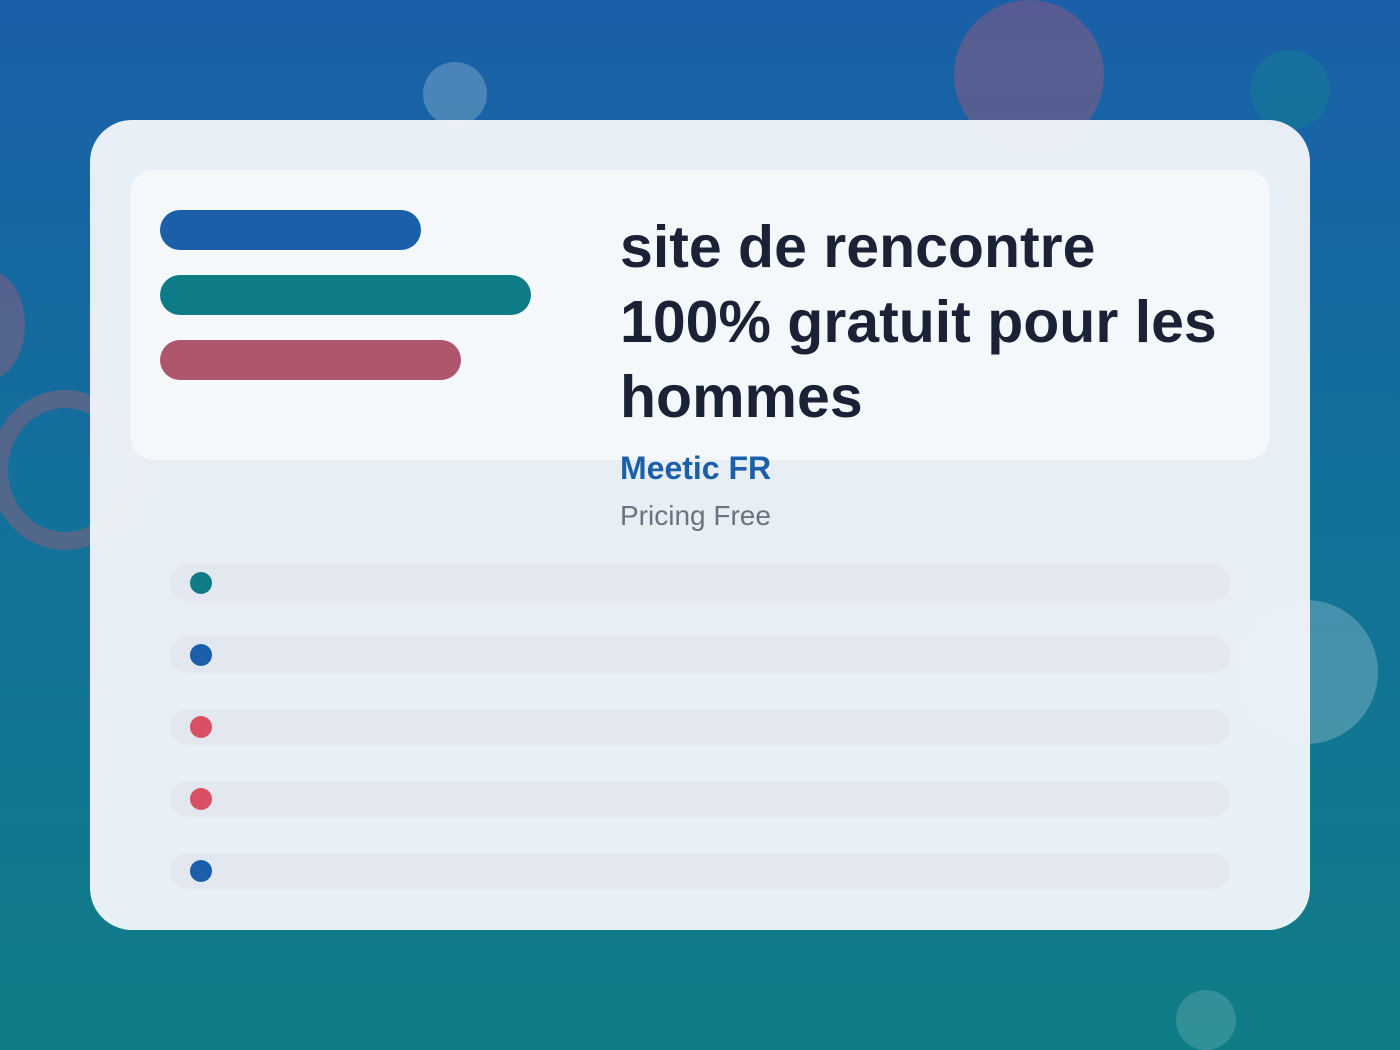 This screenshot has height=1050, width=1400. Describe the element at coordinates (695, 515) in the screenshot. I see `pricing: Pricing Free` at that location.